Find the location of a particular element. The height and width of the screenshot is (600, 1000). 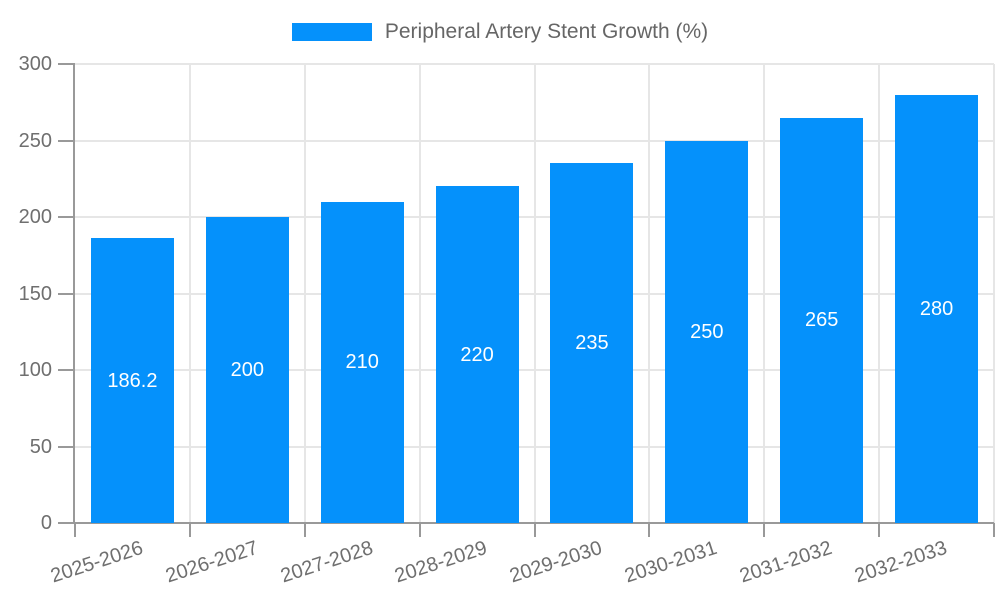

bar-value-label: 250 is located at coordinates (707, 331).